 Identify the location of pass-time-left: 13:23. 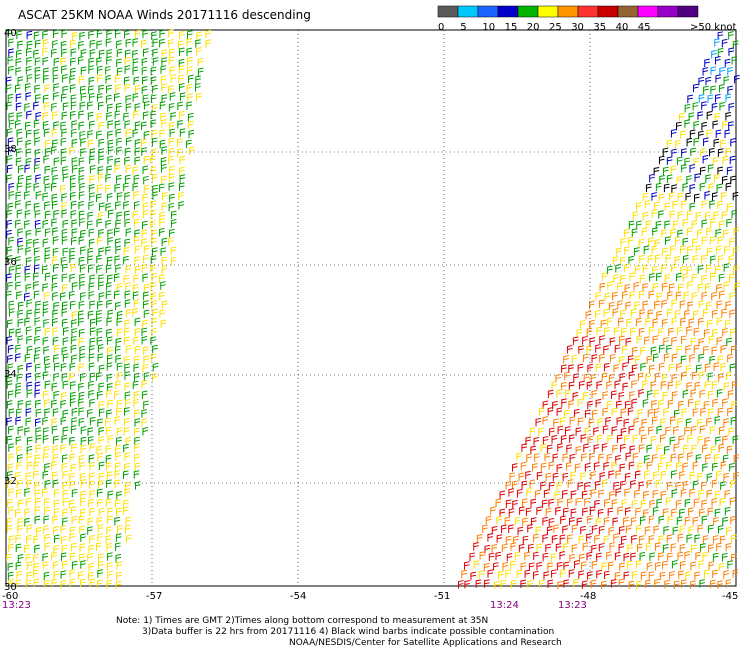
(16, 605).